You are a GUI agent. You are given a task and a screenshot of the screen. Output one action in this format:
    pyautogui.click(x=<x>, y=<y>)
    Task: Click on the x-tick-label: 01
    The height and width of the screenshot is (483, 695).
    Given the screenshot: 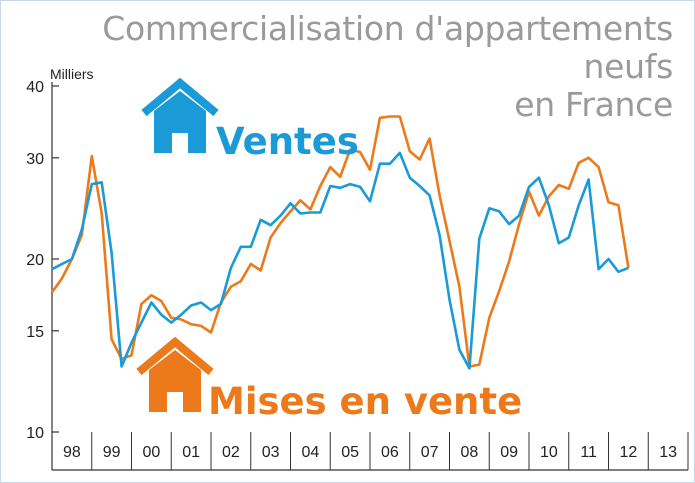 What is the action you would take?
    pyautogui.click(x=191, y=452)
    